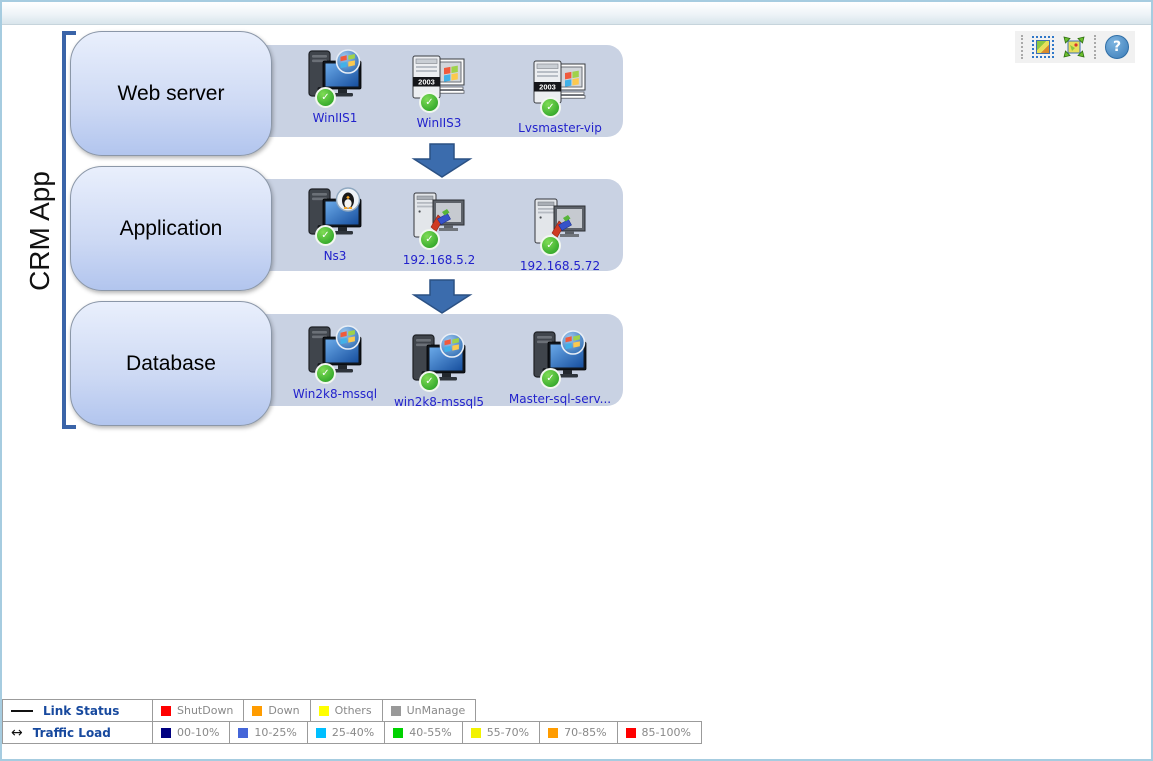 The height and width of the screenshot is (761, 1153). I want to click on legend-label-cell: Link Status, so click(77, 710).